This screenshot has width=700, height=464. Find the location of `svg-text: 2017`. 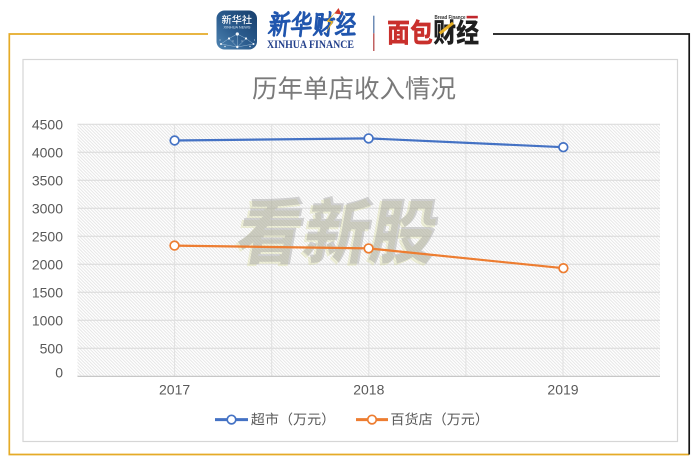

svg-text: 2017 is located at coordinates (174, 389).